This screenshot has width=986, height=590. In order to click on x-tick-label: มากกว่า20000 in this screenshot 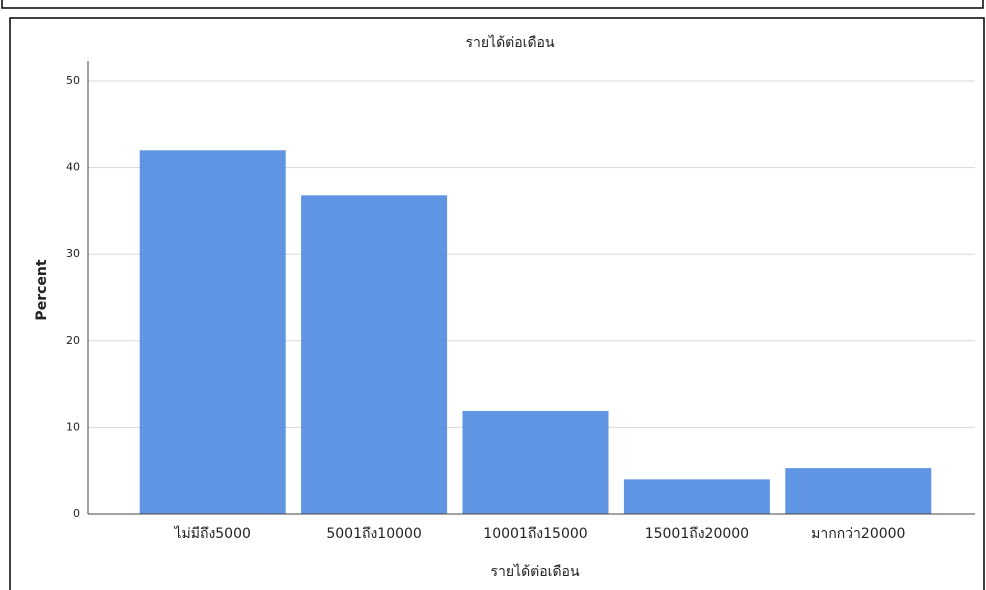, I will do `click(858, 534)`.